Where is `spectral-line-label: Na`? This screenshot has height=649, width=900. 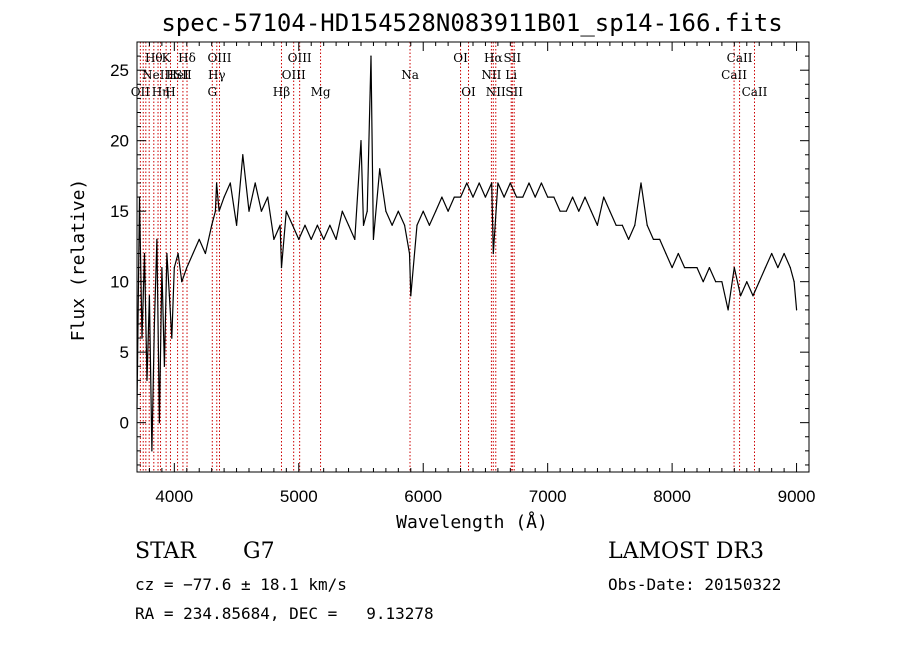
spectral-line-label: Na is located at coordinates (410, 75).